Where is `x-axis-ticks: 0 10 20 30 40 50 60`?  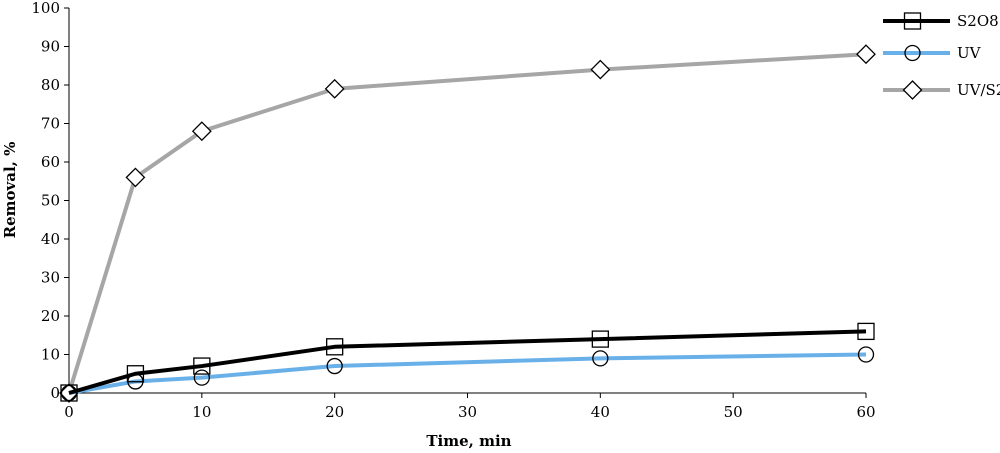
x-axis-ticks: 0 10 20 30 40 50 60 is located at coordinates (470, 407).